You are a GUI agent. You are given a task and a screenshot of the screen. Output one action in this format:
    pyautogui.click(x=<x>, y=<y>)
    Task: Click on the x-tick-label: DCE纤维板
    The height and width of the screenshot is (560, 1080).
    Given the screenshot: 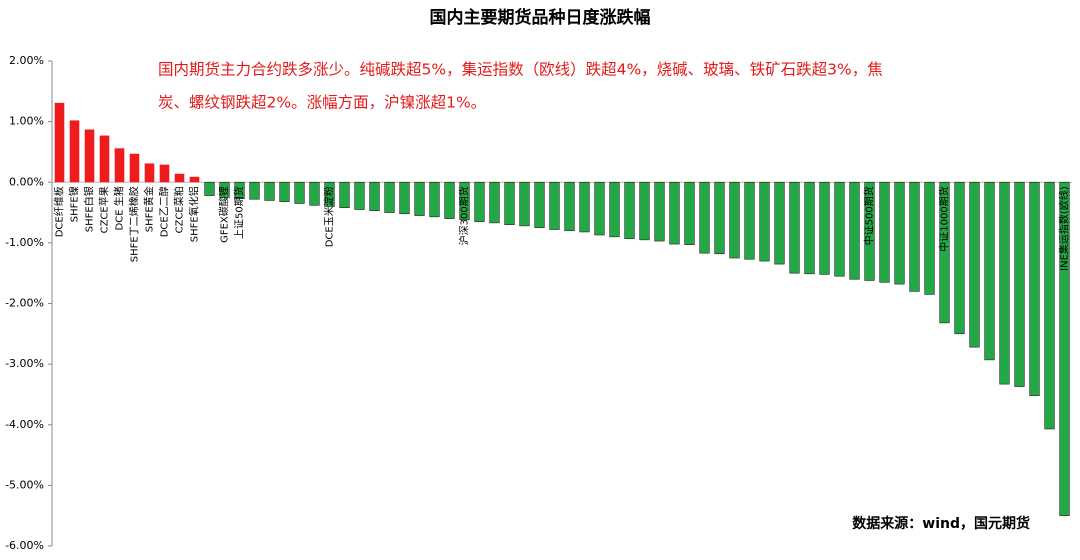 What is the action you would take?
    pyautogui.click(x=59, y=211)
    